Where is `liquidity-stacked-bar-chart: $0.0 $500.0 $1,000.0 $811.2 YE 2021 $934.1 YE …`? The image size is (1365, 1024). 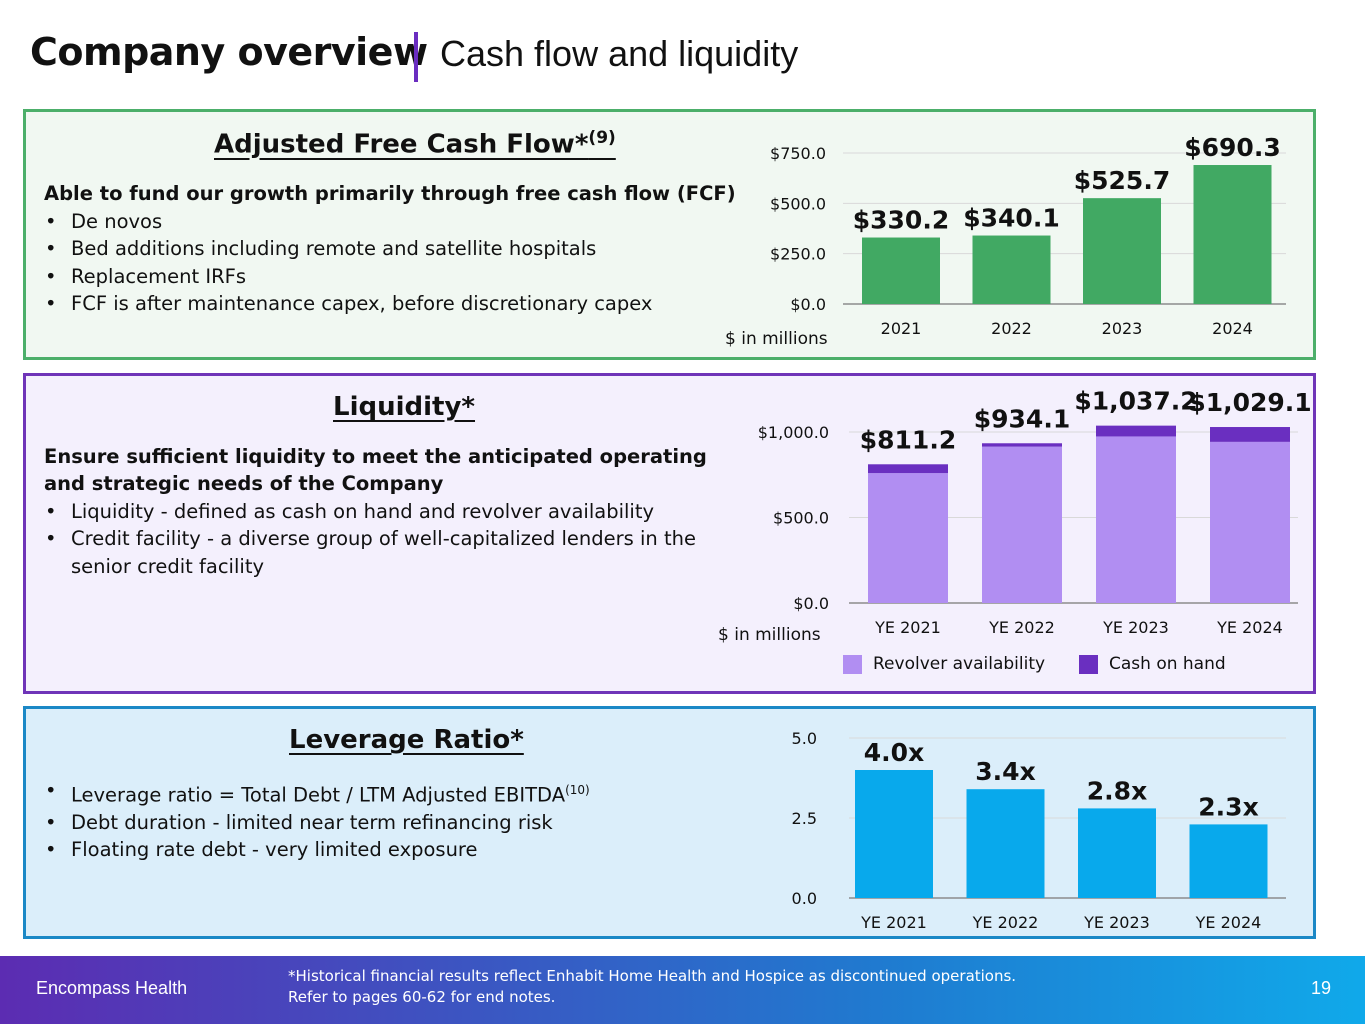
liquidity-stacked-bar-chart: $0.0 $500.0 $1,000.0 $811.2 YE 2021 $934.1 YE … is located at coordinates (1035, 512).